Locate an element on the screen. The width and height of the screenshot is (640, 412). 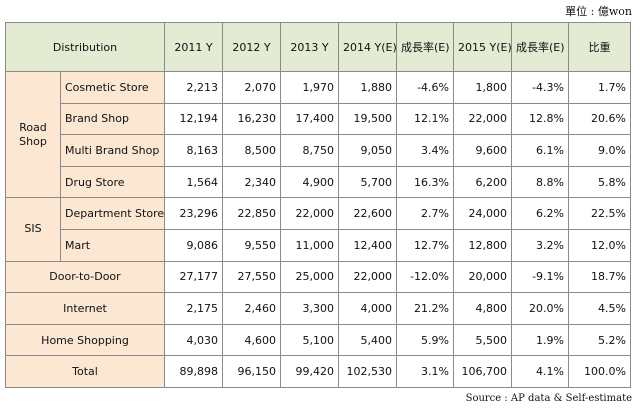
cell: 17,400 is located at coordinates (309, 119).